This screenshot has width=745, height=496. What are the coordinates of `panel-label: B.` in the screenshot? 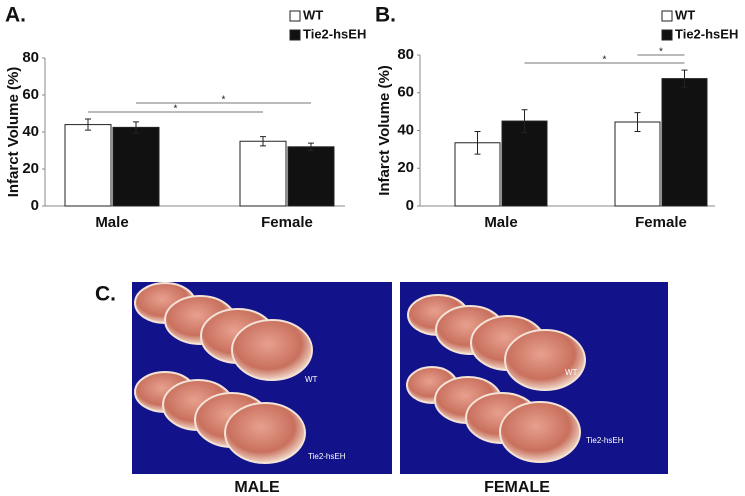 It's located at (385, 15).